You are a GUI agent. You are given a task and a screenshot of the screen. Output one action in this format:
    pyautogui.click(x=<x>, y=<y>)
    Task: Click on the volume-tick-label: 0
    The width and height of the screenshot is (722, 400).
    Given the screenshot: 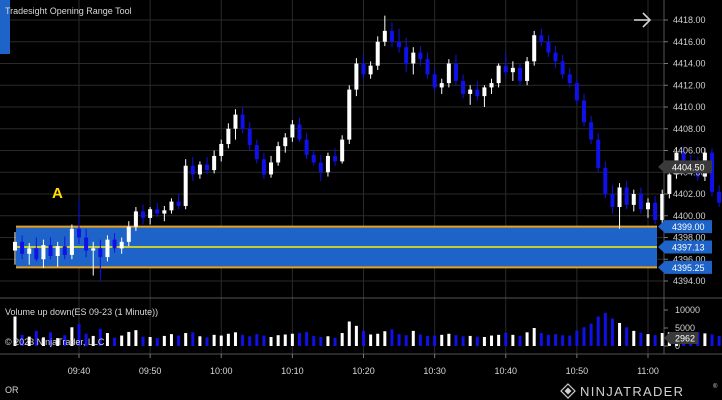 What is the action you would take?
    pyautogui.click(x=677, y=346)
    